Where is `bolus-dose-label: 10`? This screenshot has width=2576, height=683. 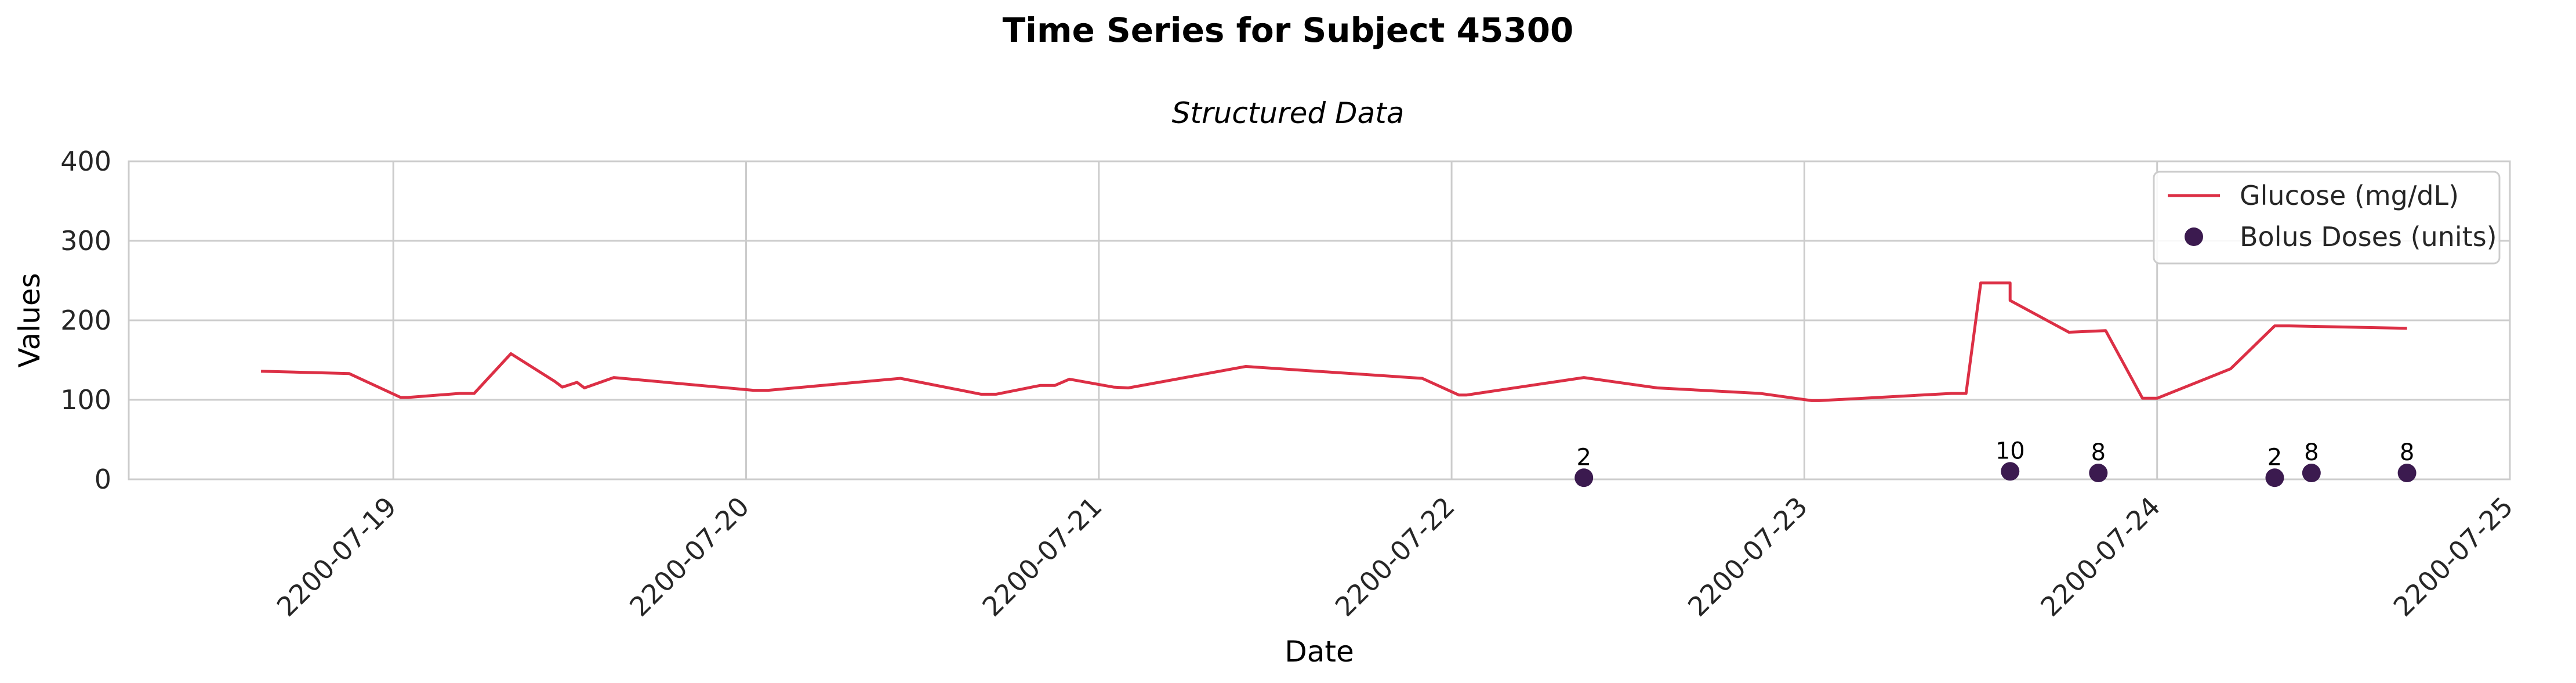 bolus-dose-label: 10 is located at coordinates (2010, 451).